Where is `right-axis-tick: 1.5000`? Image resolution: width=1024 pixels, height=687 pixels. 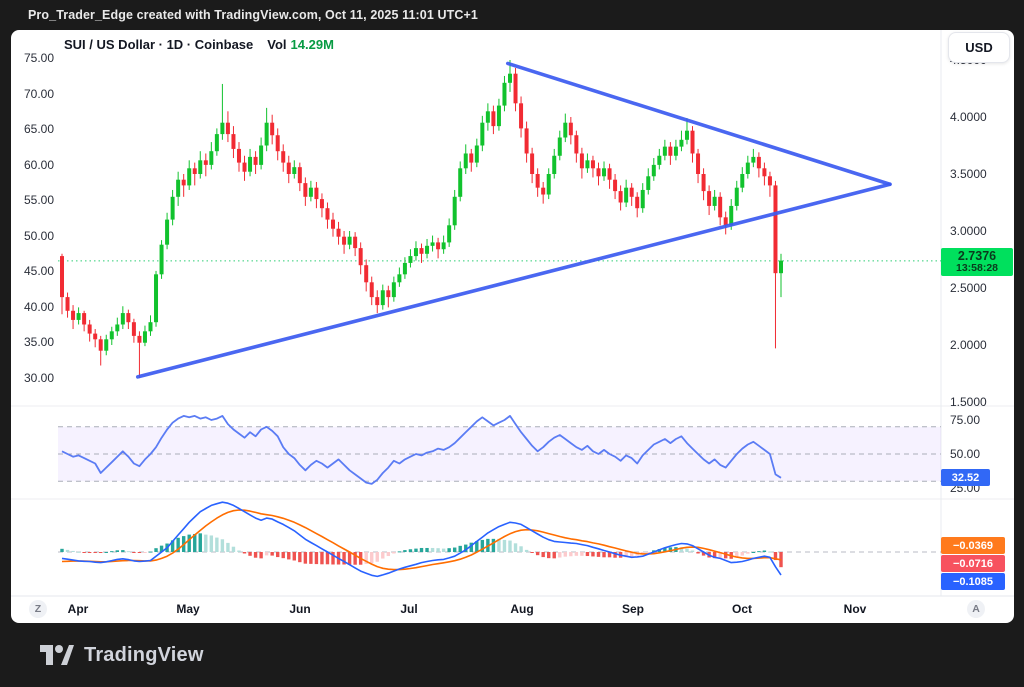
right-axis-tick: 1.5000 is located at coordinates (968, 402).